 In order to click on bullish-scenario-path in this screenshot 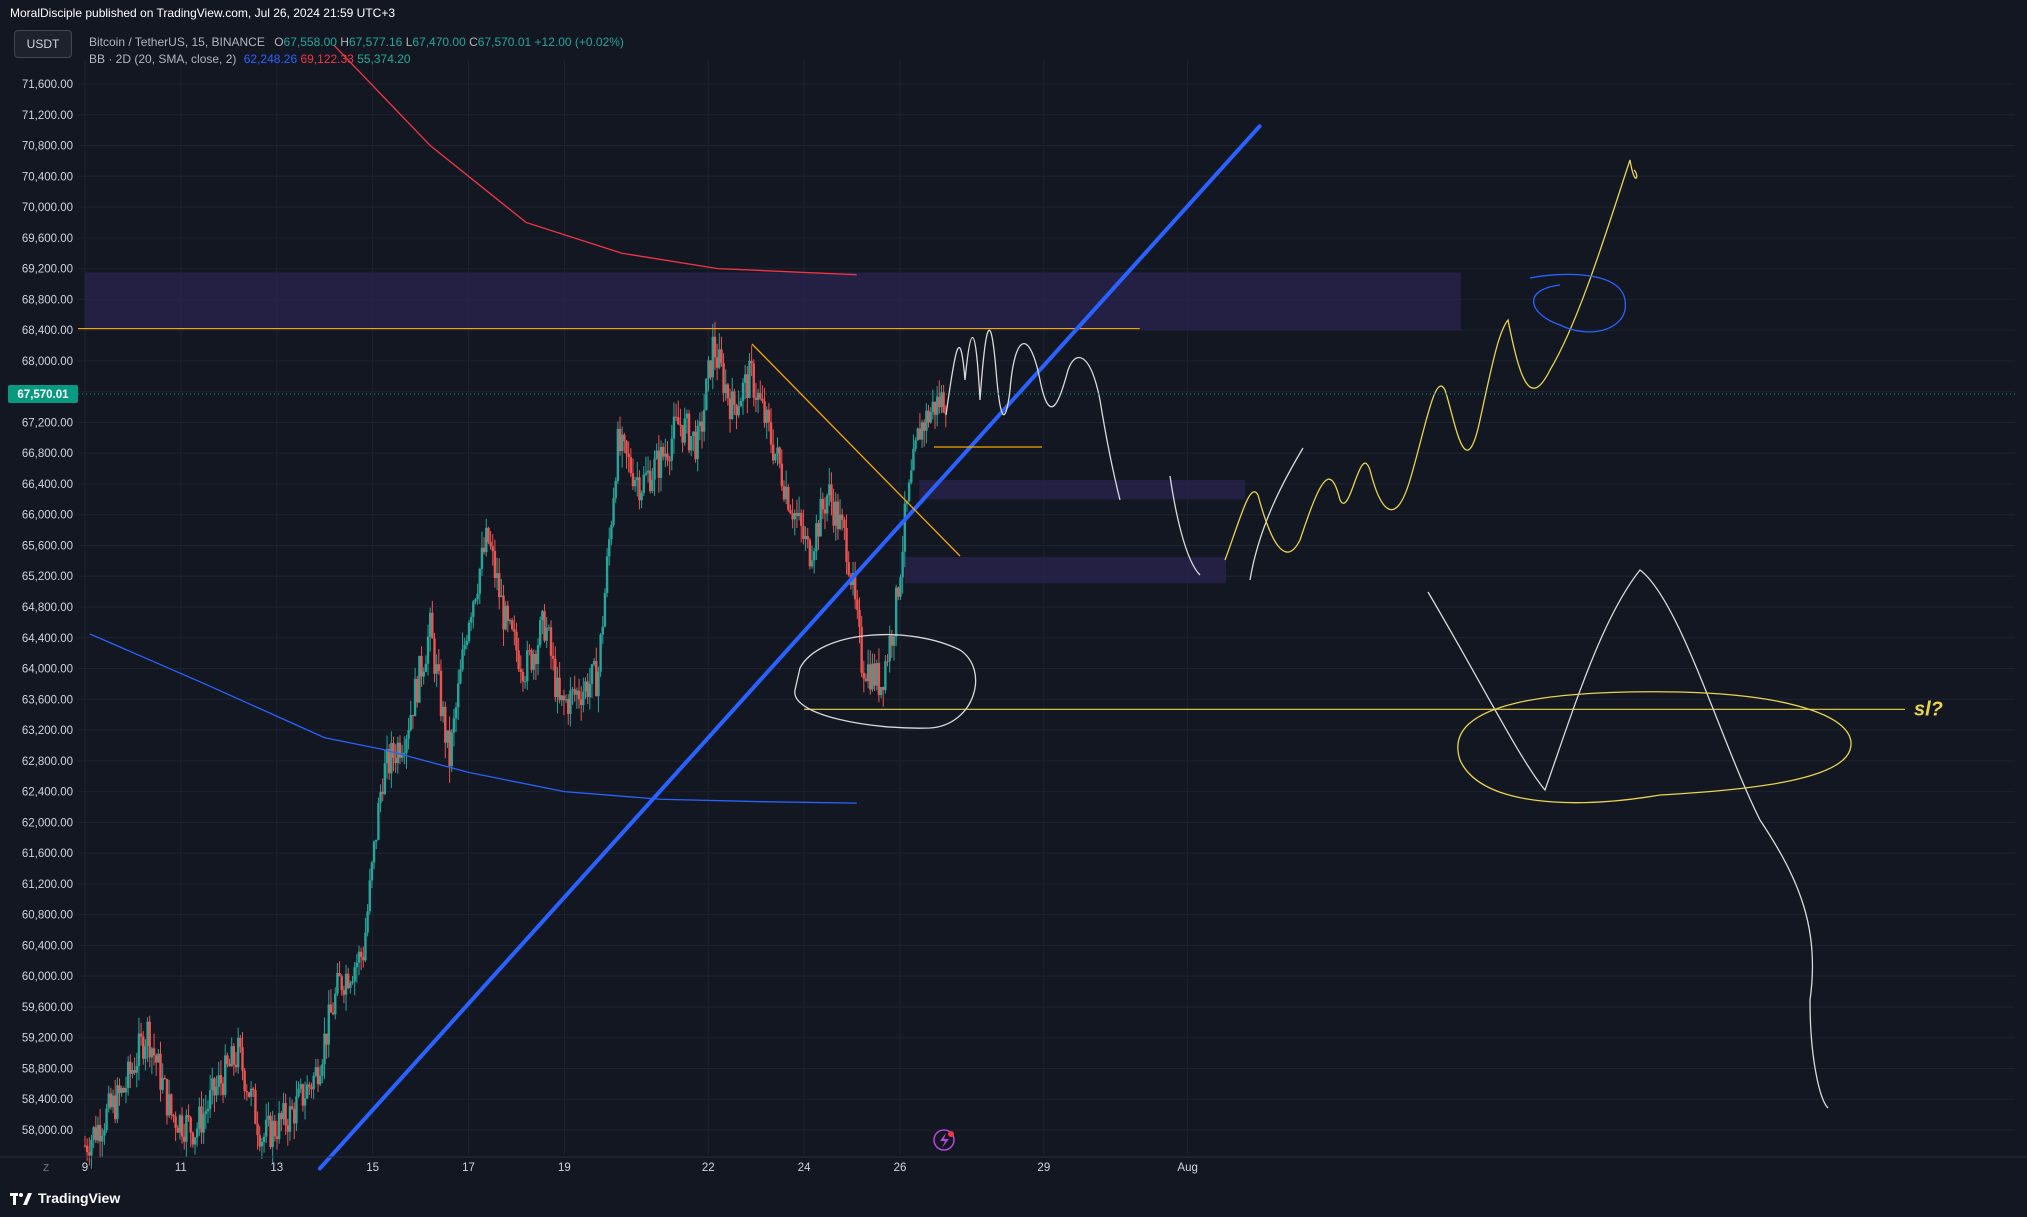, I will do `click(1431, 360)`.